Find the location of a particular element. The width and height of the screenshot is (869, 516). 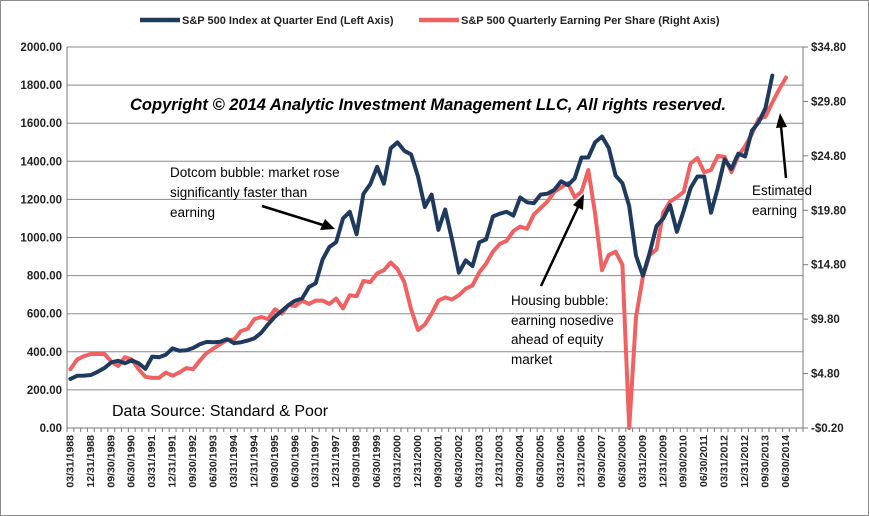

estimated-annotation: Estimated earning is located at coordinates (782, 165).